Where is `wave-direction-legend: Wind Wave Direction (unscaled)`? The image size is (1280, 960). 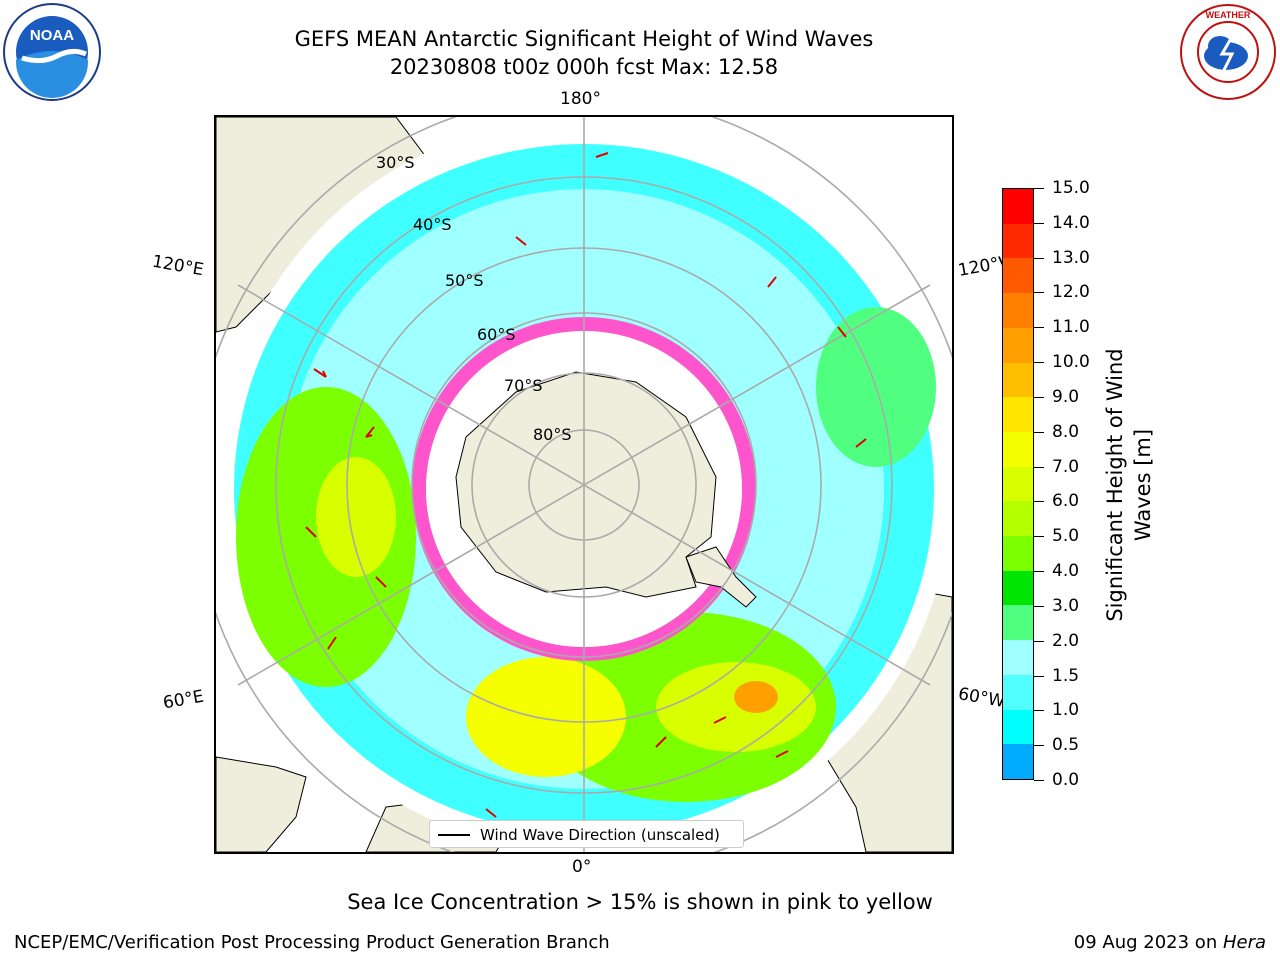
wave-direction-legend: Wind Wave Direction (unscaled) is located at coordinates (586, 834).